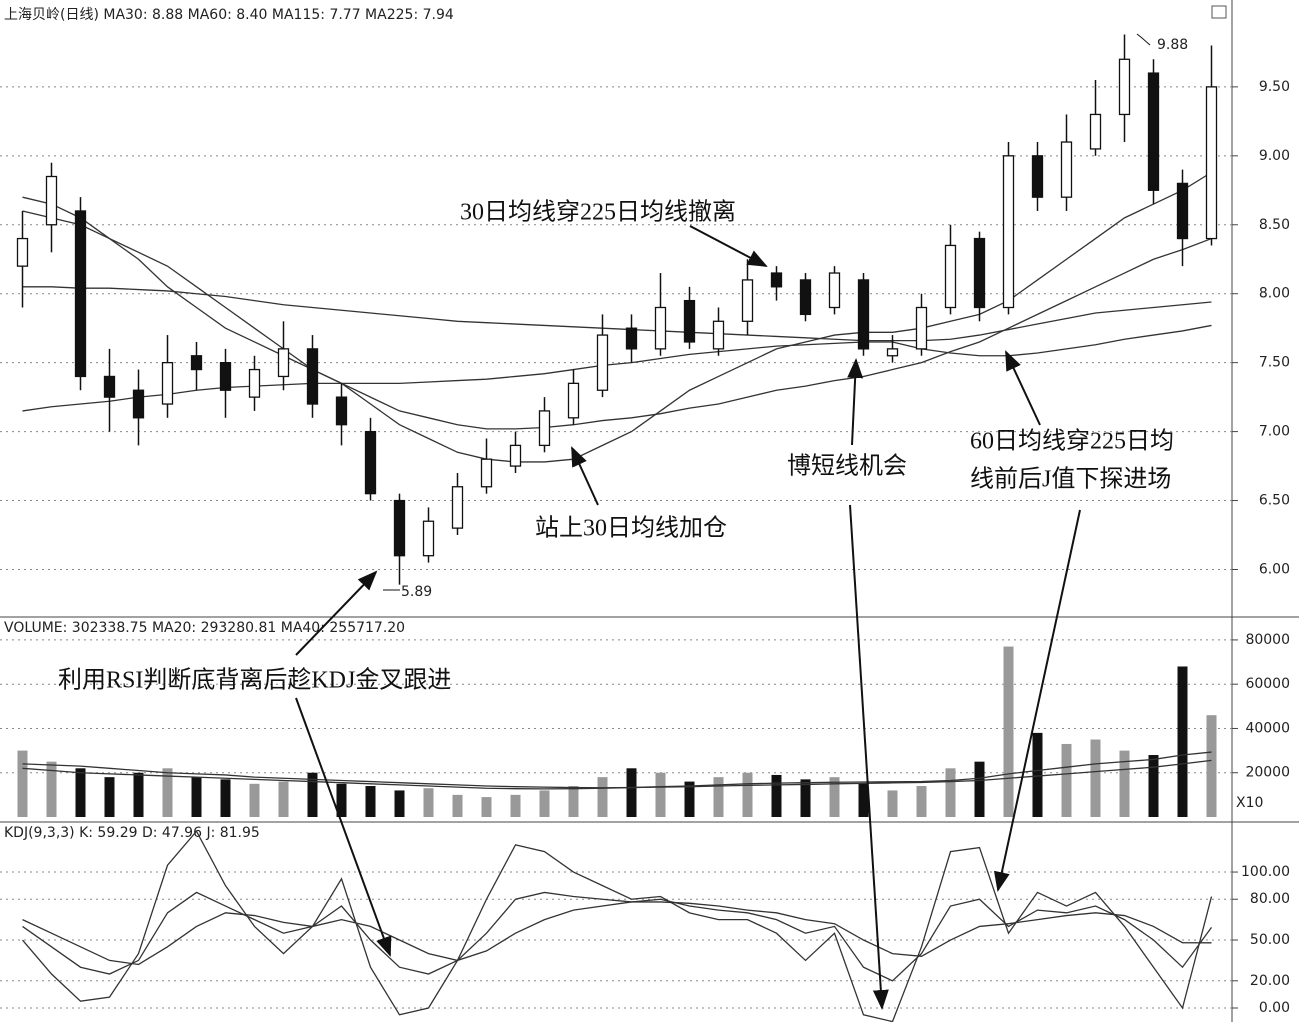  I want to click on high-label: 9.88, so click(1172, 45).